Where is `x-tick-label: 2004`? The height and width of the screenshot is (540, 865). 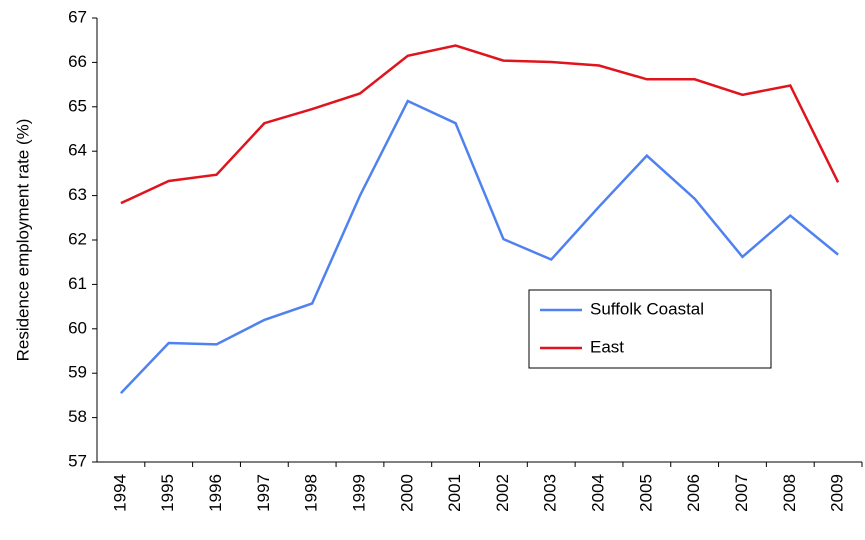 x-tick-label: 2004 is located at coordinates (598, 493).